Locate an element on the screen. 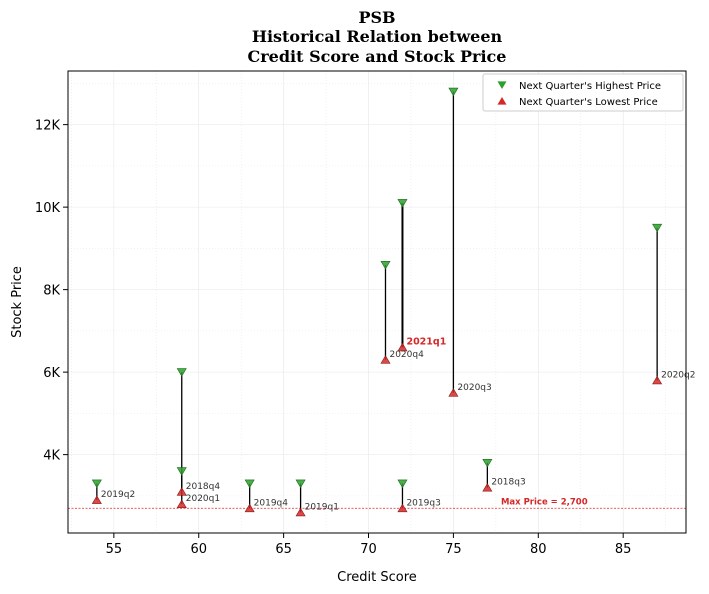  x-tick-label: 55 is located at coordinates (114, 549).